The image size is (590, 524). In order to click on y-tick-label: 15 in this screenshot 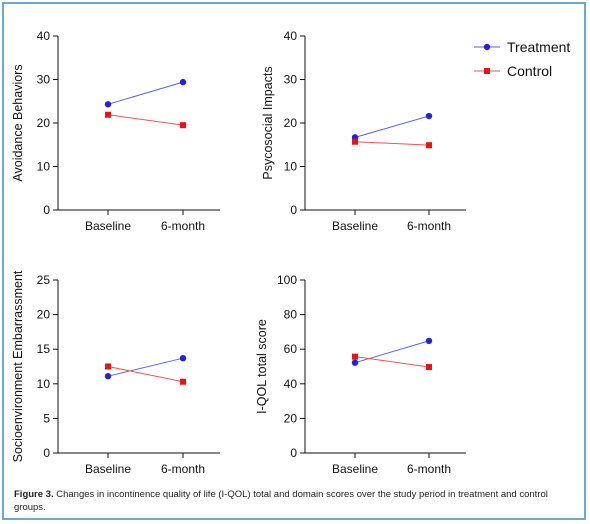, I will do `click(44, 349)`.